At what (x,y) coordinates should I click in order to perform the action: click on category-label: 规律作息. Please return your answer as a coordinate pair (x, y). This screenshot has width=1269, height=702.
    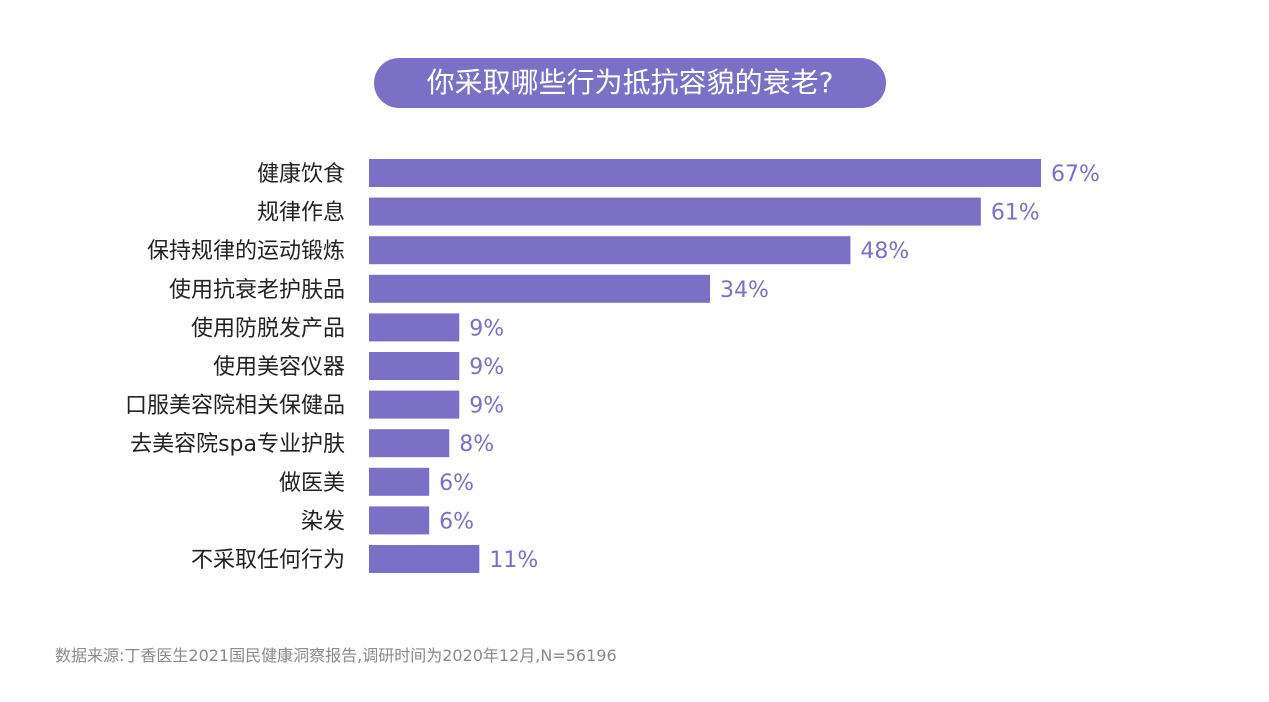
    Looking at the image, I should click on (301, 213).